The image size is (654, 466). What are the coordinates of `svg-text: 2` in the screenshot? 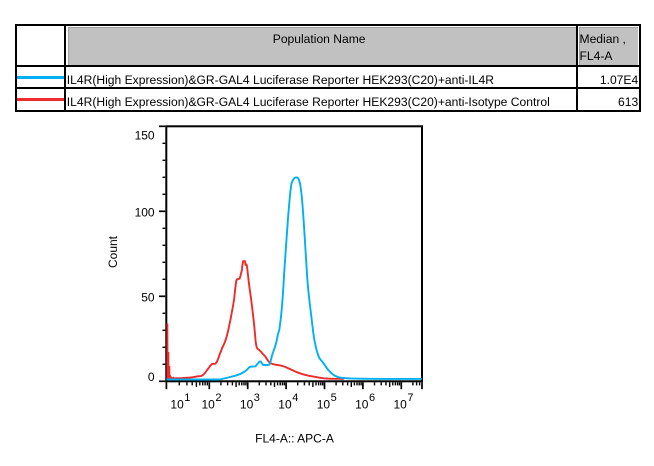 It's located at (218, 398).